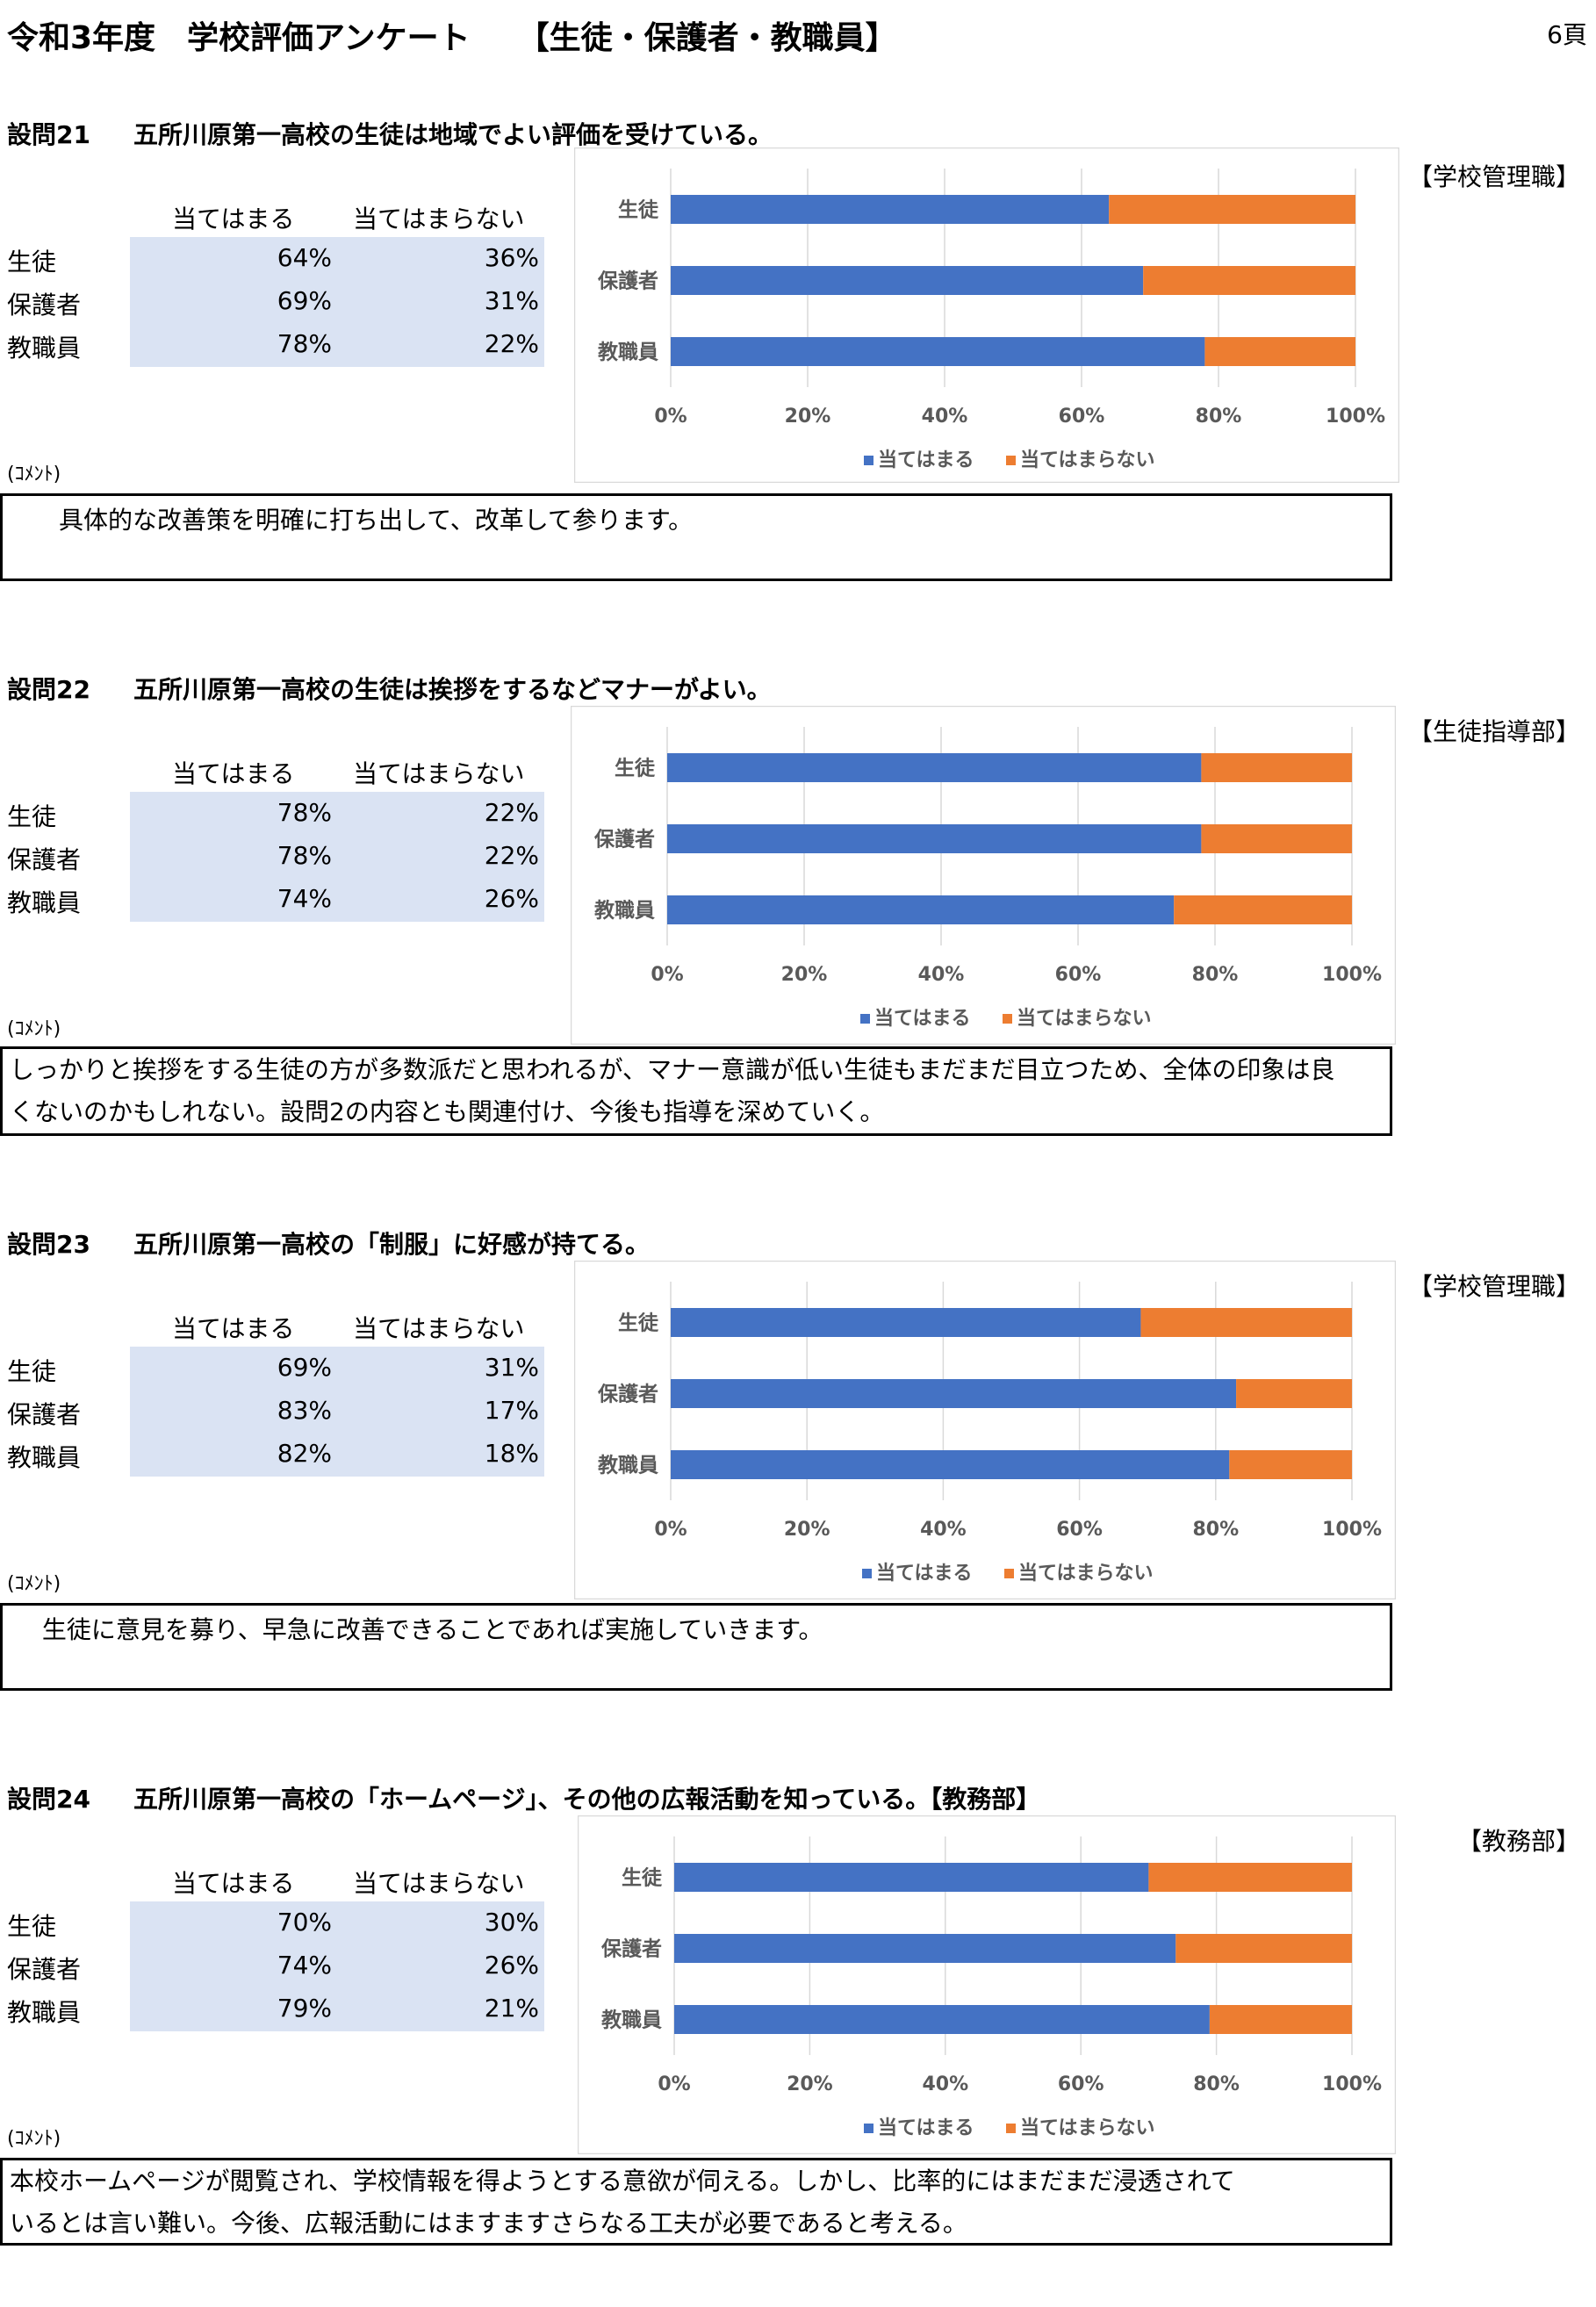 The image size is (1596, 2307). Describe the element at coordinates (48, 689) in the screenshot. I see `question-number: 設問22` at that location.